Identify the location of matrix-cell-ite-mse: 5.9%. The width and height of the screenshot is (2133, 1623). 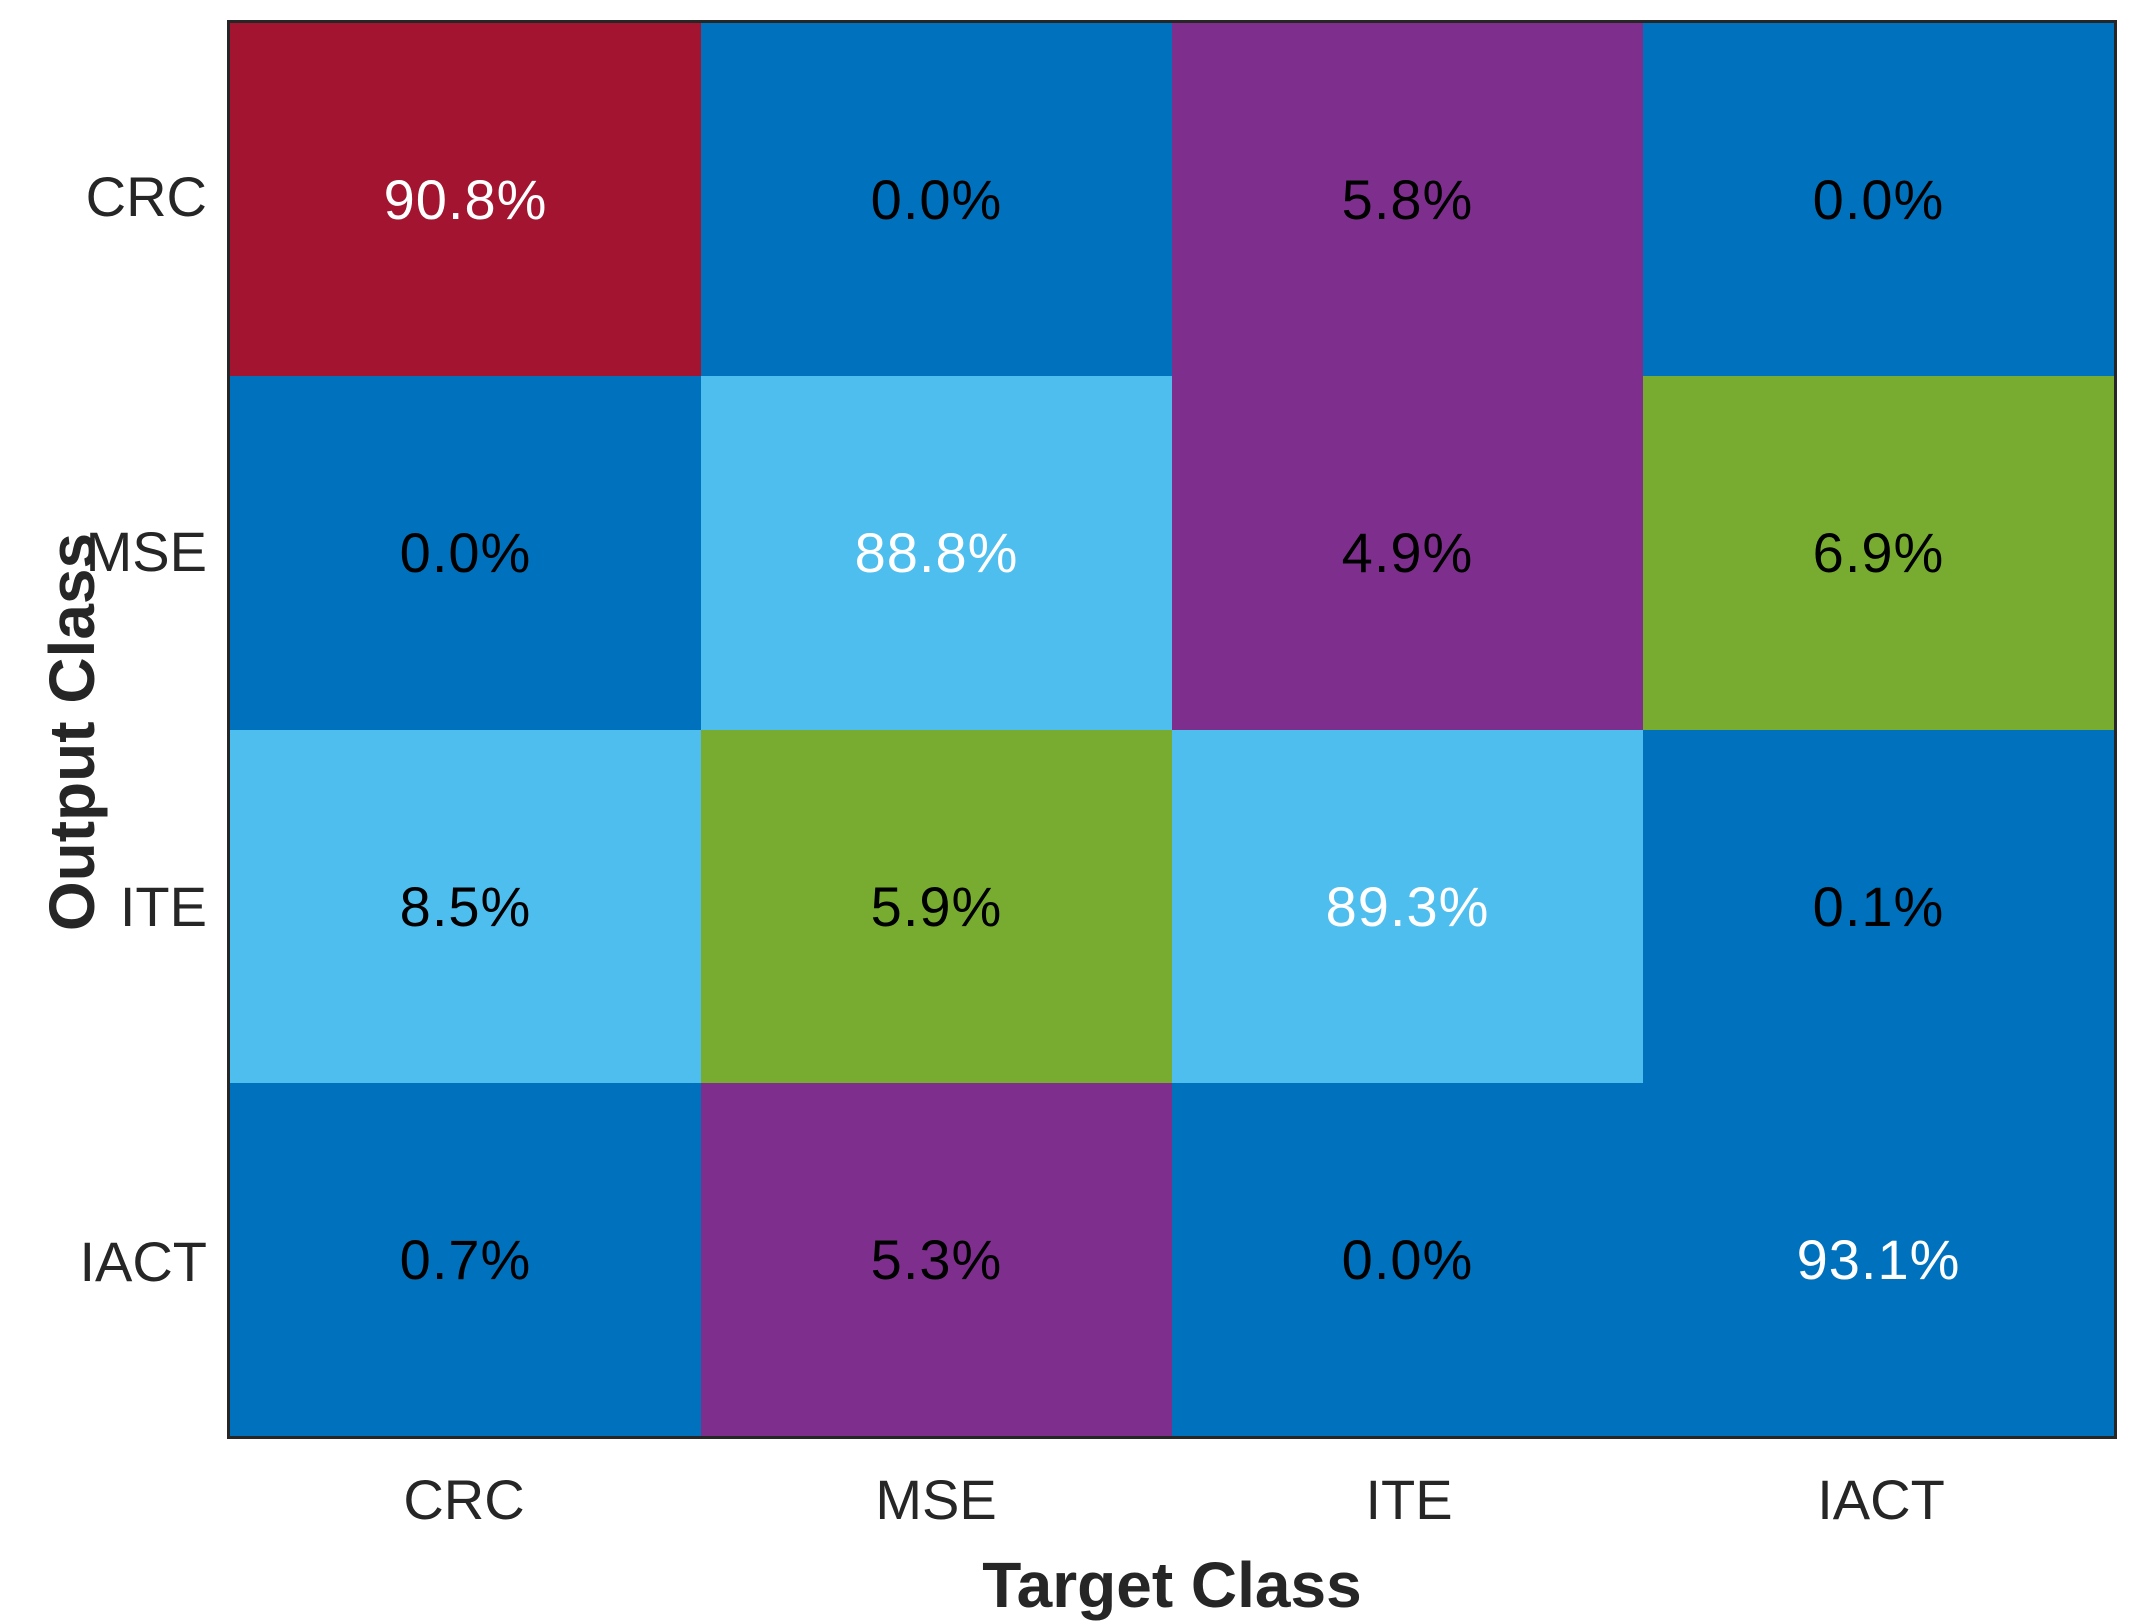
(936, 906).